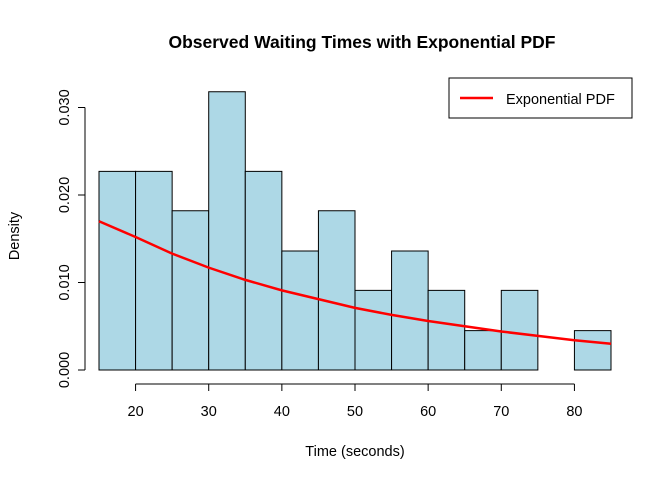 This screenshot has width=672, height=480. Describe the element at coordinates (560, 100) in the screenshot. I see `legend-label: Exponential PDF` at that location.